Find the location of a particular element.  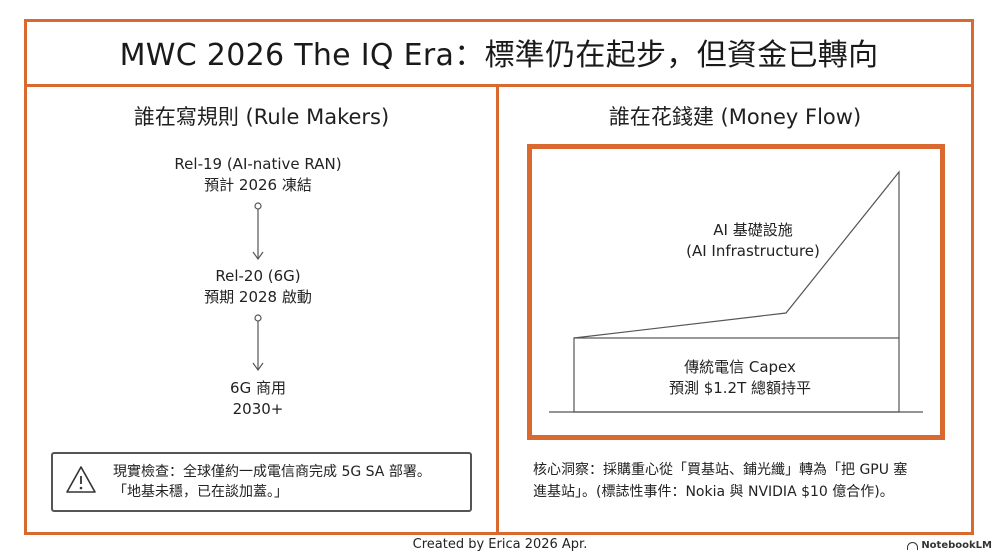

telecom-label-detail: 預測 $1.2T 總額持平 is located at coordinates (740, 388).